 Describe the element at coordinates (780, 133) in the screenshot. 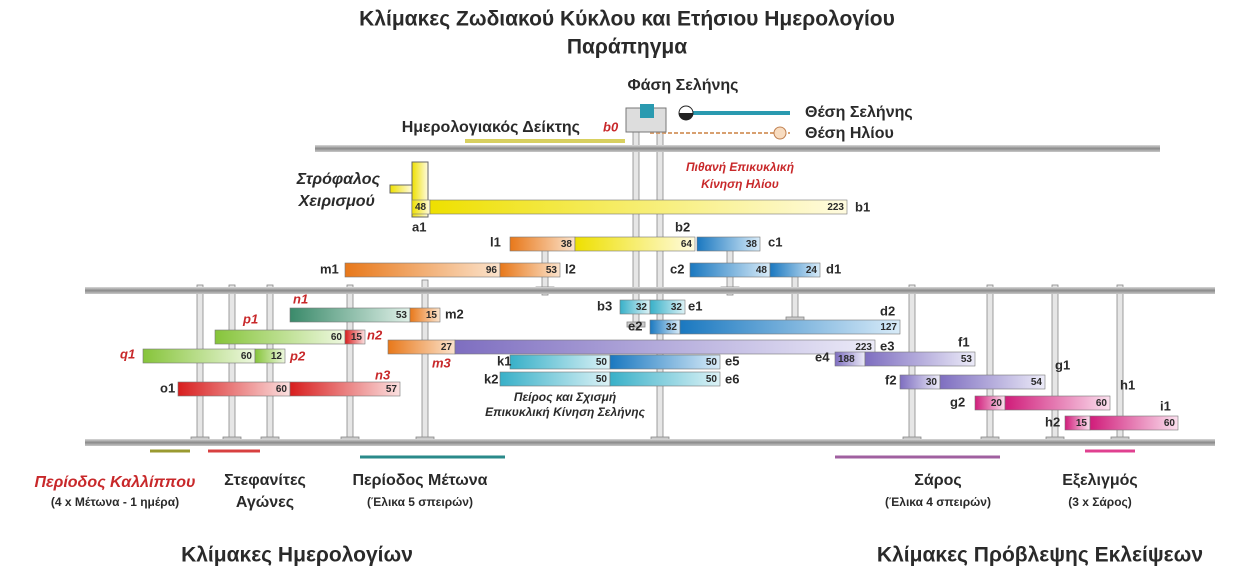

I see `sun-ball` at that location.